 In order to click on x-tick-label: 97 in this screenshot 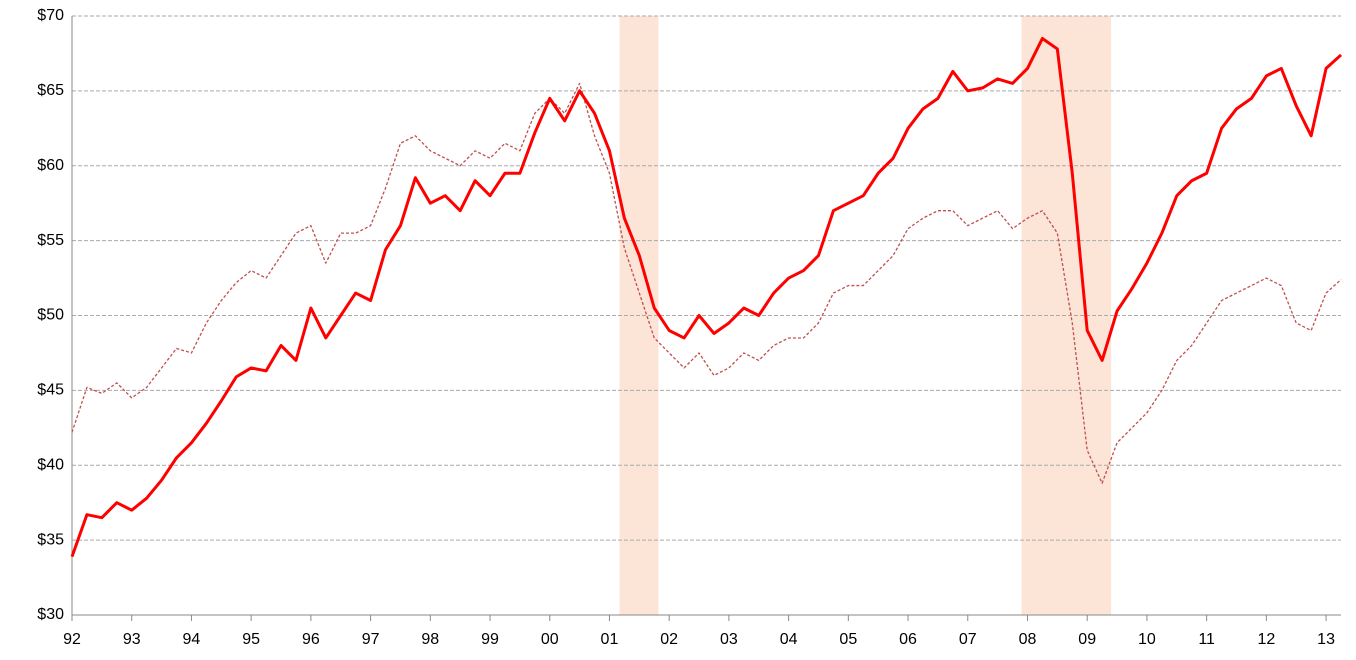, I will do `click(371, 639)`.